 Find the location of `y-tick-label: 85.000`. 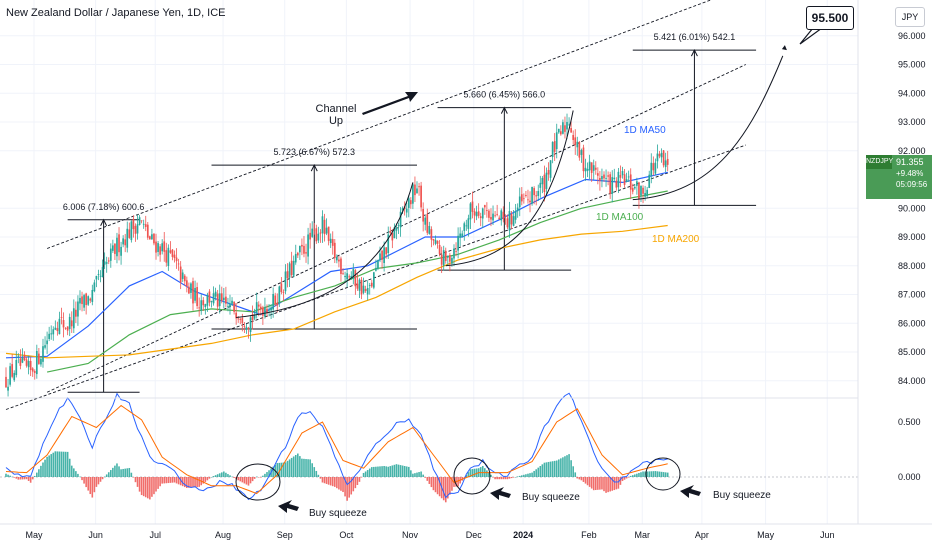

y-tick-label: 85.000 is located at coordinates (912, 352).